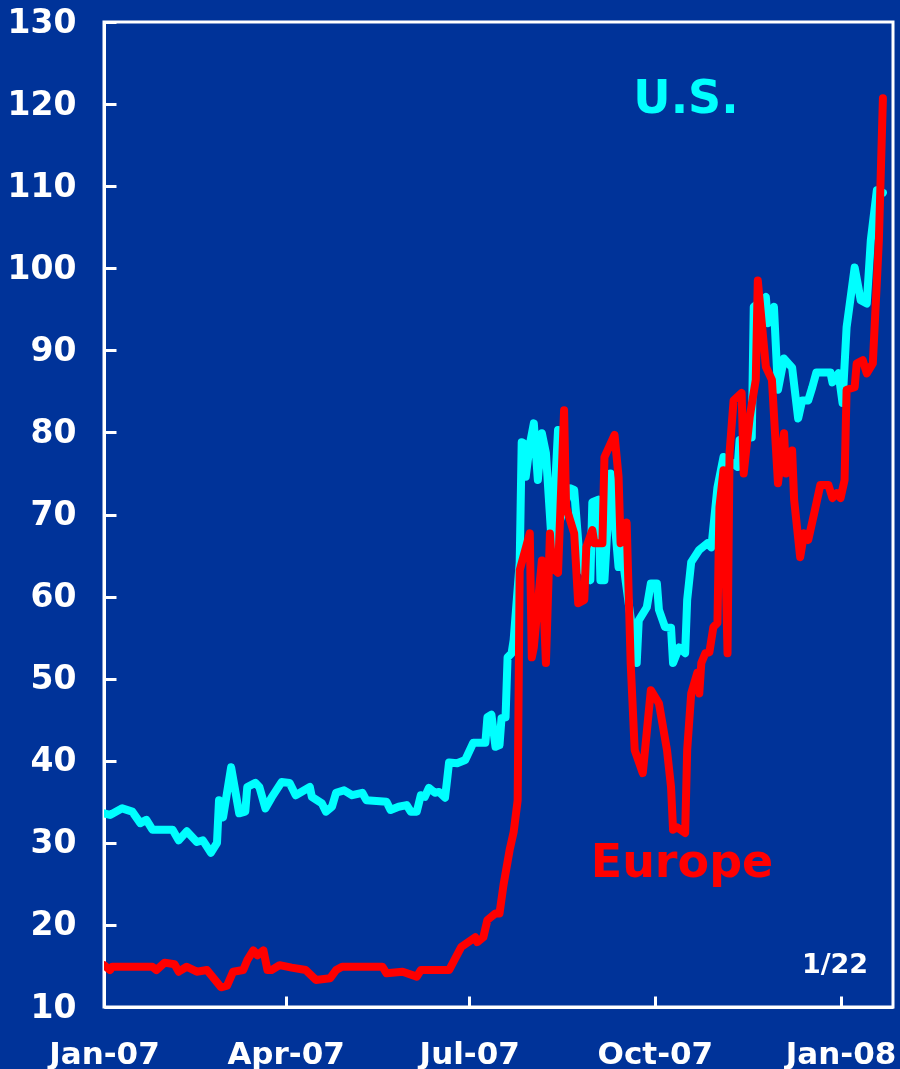 The width and height of the screenshot is (900, 1069). I want to click on y-tick-label: 30, so click(53, 842).